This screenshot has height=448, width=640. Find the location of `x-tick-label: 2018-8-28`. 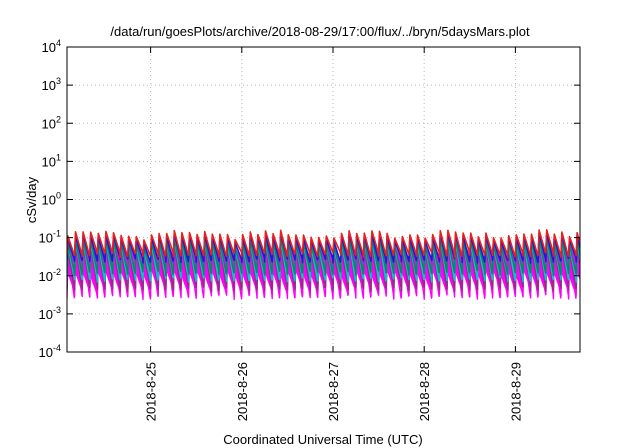

x-tick-label: 2018-8-28 is located at coordinates (424, 391).